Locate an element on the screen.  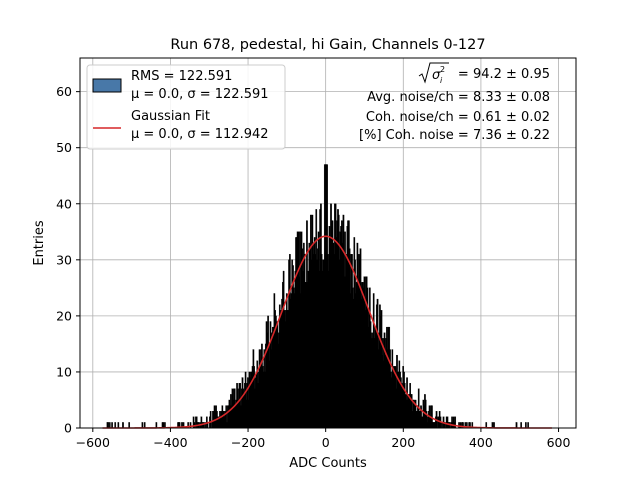
y-tick-label: 50 is located at coordinates (64, 147).